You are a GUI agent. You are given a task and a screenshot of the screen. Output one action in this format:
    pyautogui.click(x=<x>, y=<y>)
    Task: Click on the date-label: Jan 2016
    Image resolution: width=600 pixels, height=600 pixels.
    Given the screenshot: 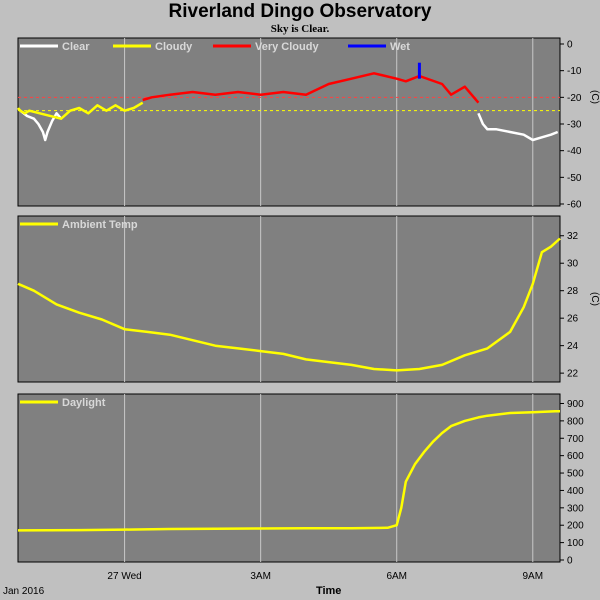 What is the action you would take?
    pyautogui.click(x=24, y=591)
    